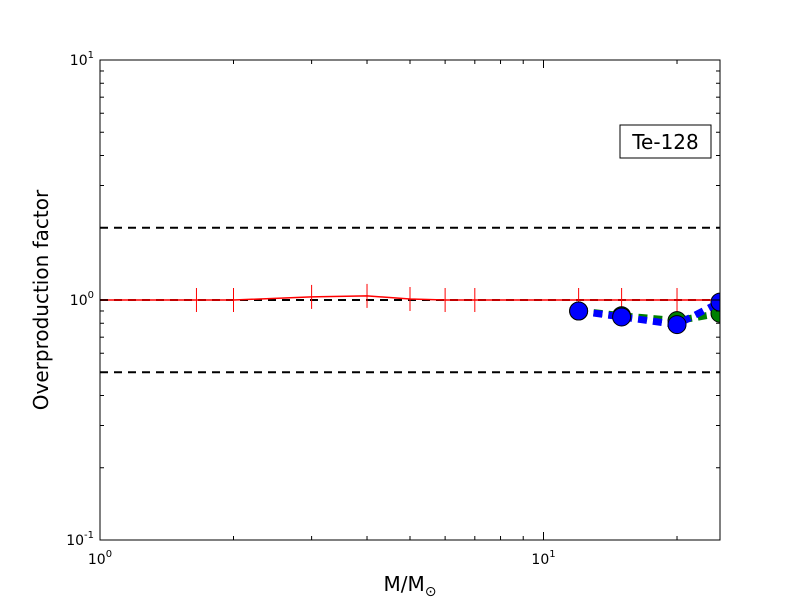 Image resolution: width=800 pixels, height=600 pixels. Describe the element at coordinates (41, 299) in the screenshot. I see `y-axis-title: Overproduction factor` at that location.